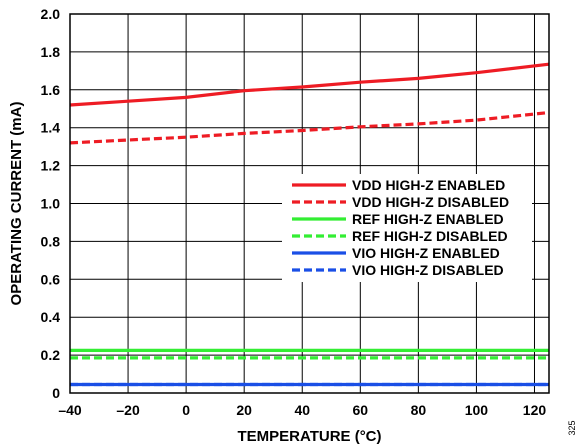 The width and height of the screenshot is (582, 446). What do you see at coordinates (51, 128) in the screenshot?
I see `y-tick-label: 1.4` at bounding box center [51, 128].